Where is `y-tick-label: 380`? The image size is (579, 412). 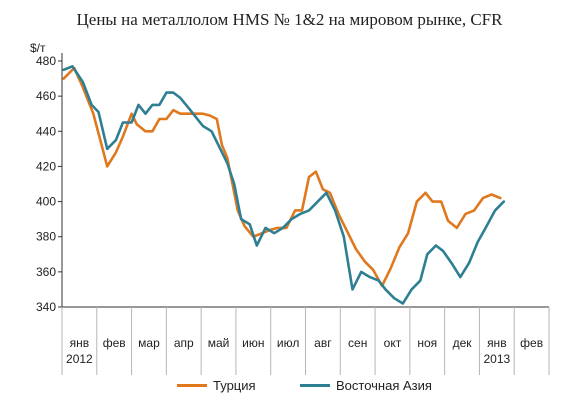
y-tick-label: 380 is located at coordinates (46, 237).